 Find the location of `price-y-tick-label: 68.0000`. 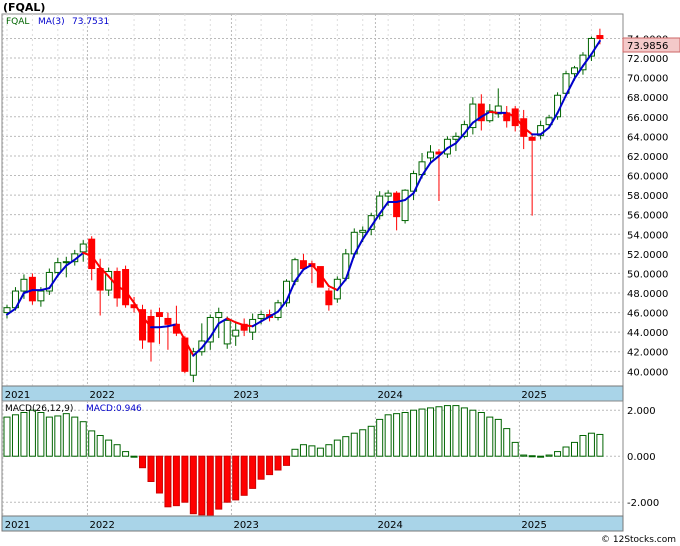

price-y-tick-label: 68.0000 is located at coordinates (647, 98).